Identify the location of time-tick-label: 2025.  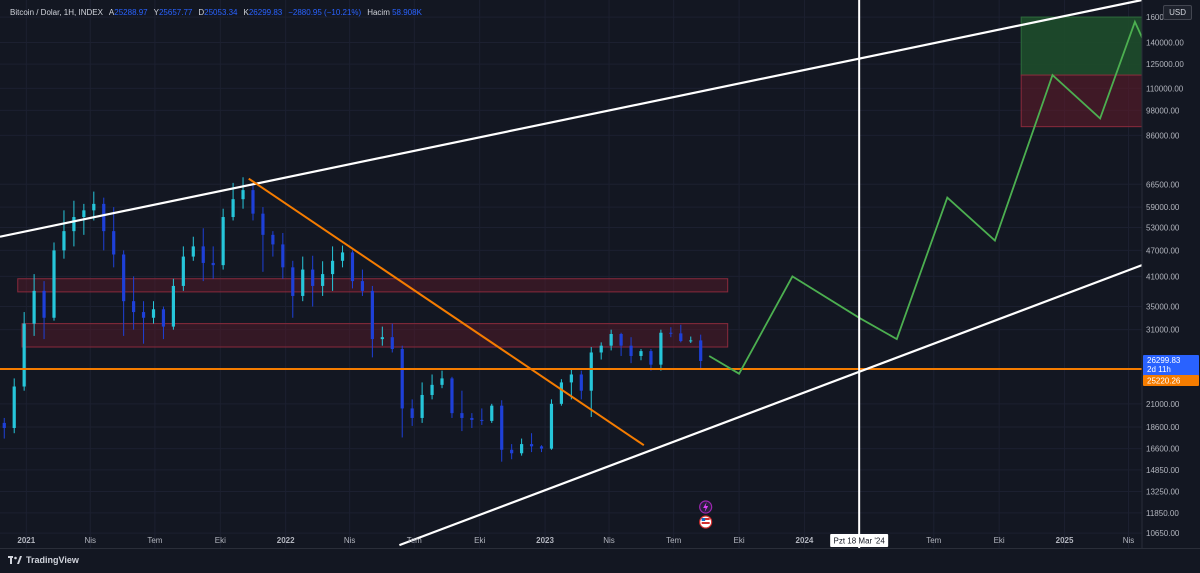
(1065, 540).